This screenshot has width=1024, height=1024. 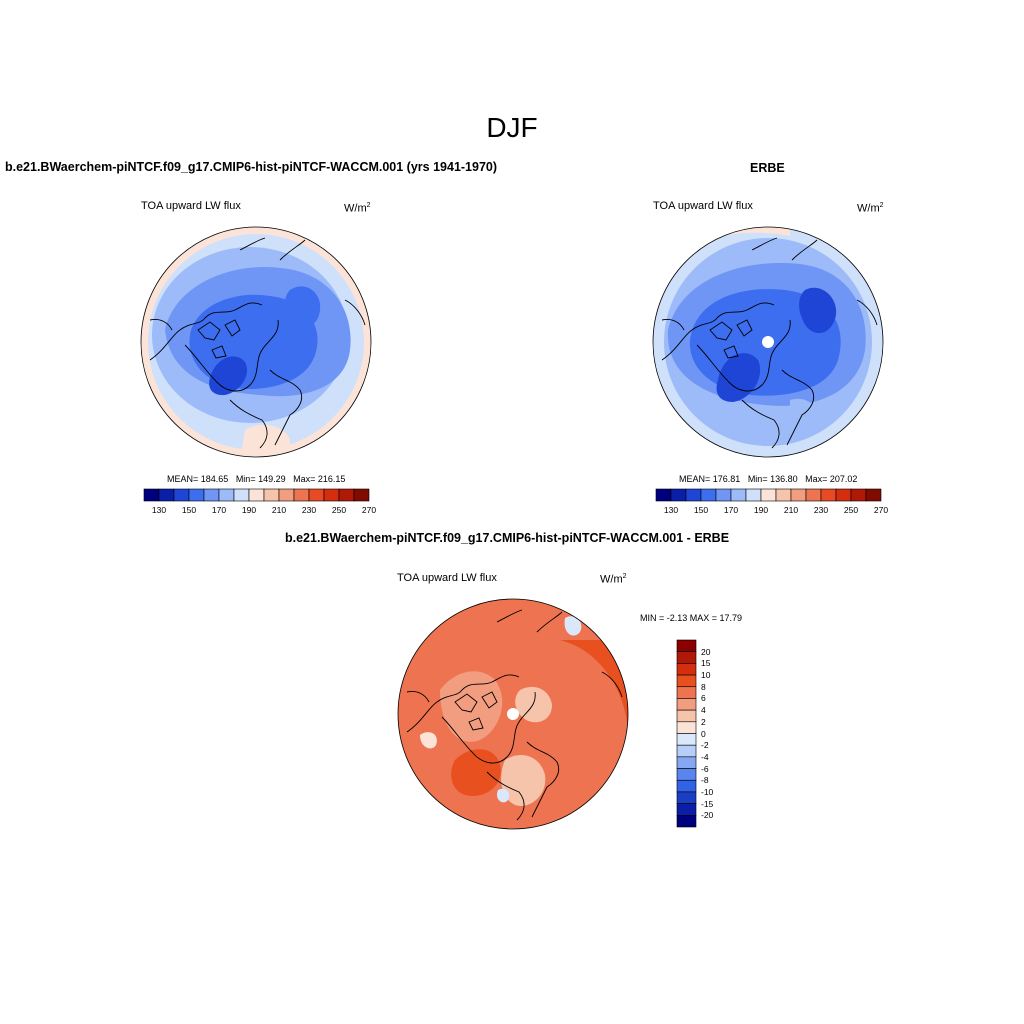 I want to click on model-colorbar-tick: 250, so click(x=339, y=510).